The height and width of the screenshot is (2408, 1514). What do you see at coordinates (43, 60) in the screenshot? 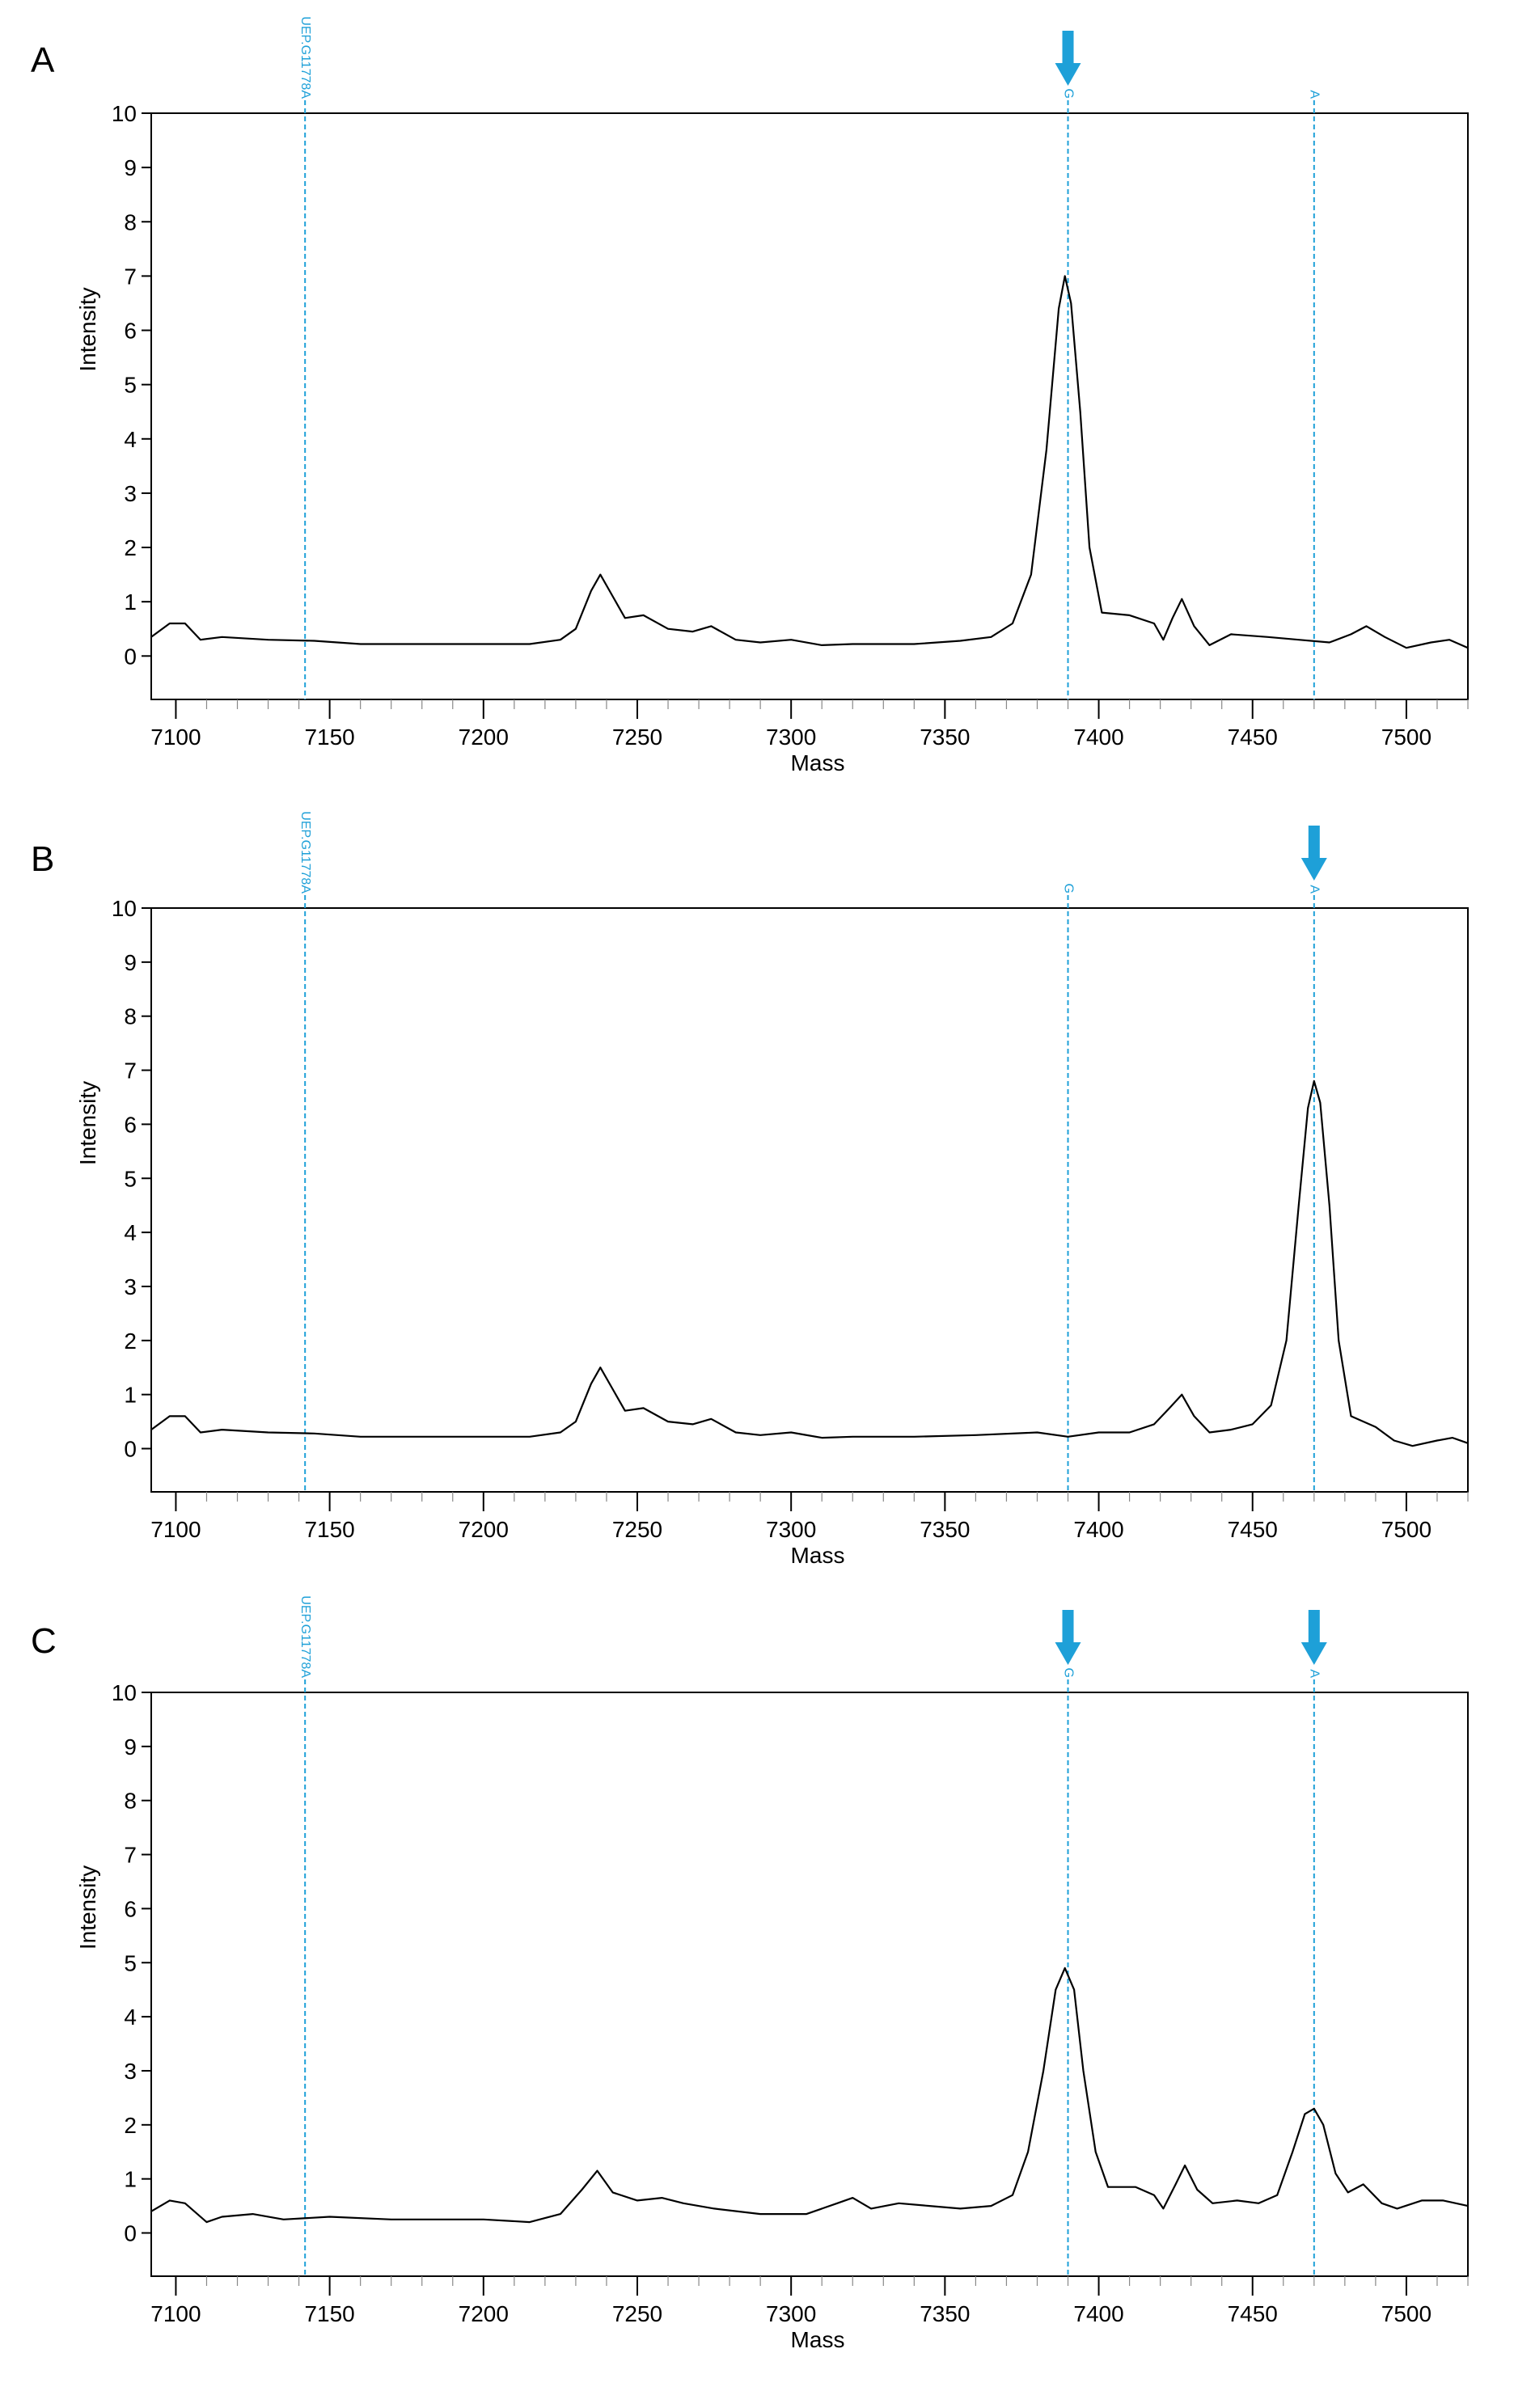
I see `panel-label: A` at bounding box center [43, 60].